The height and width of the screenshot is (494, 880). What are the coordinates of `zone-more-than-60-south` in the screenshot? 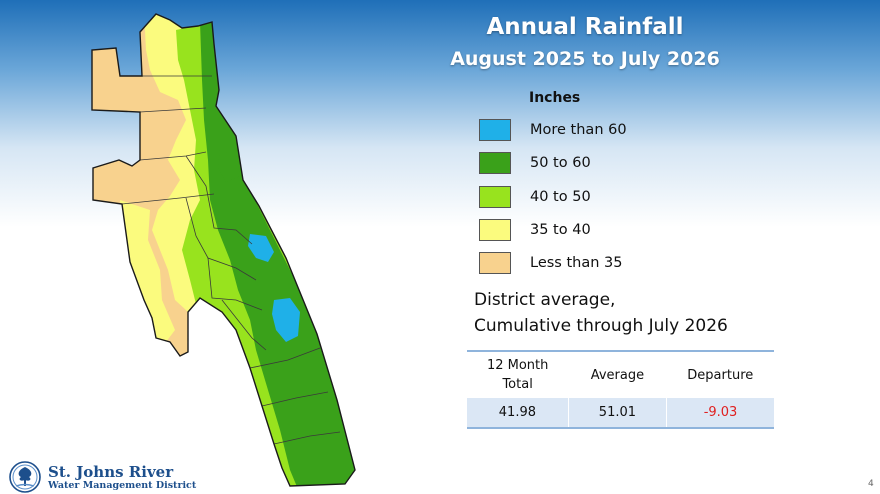 It's located at (286, 320).